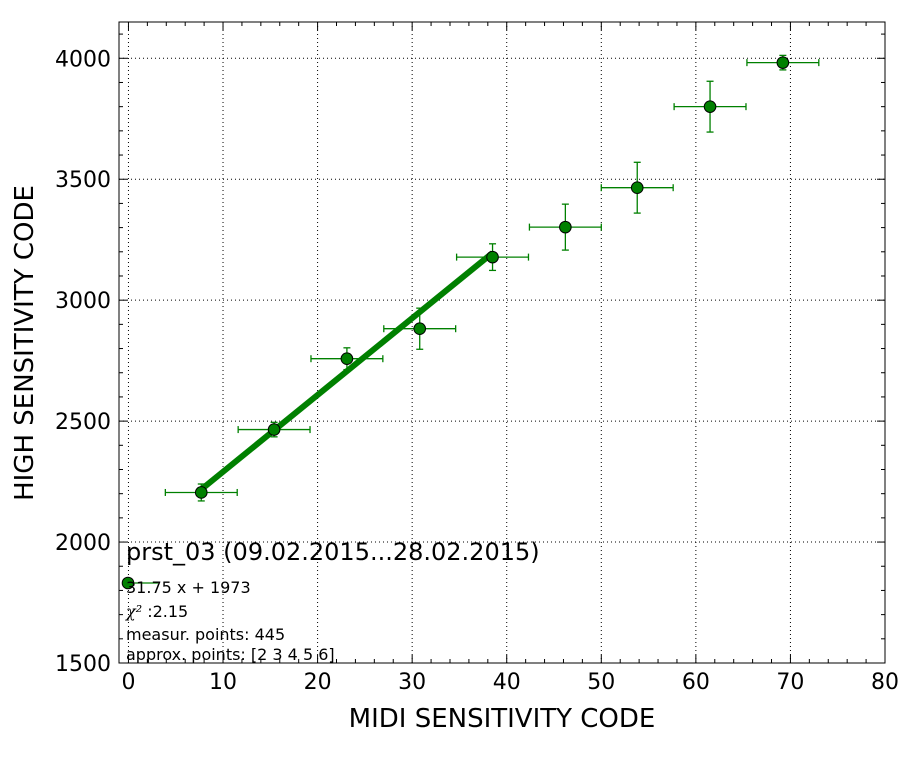 Image resolution: width=912 pixels, height=762 pixels. What do you see at coordinates (502, 719) in the screenshot?
I see `x-axis-label: MIDI SENSITIVITY CODE` at bounding box center [502, 719].